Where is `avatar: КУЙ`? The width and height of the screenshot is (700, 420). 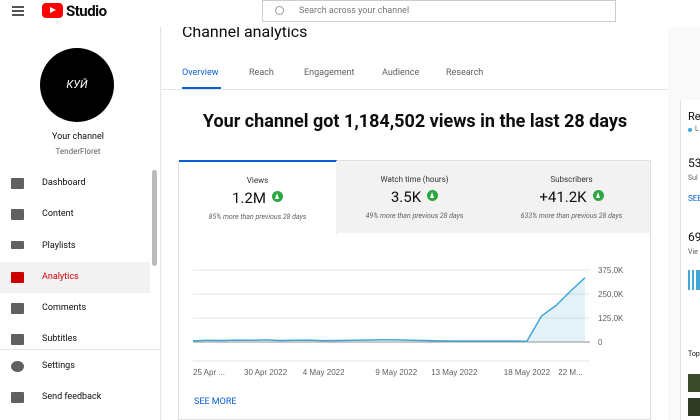 avatar: КУЙ is located at coordinates (77, 85).